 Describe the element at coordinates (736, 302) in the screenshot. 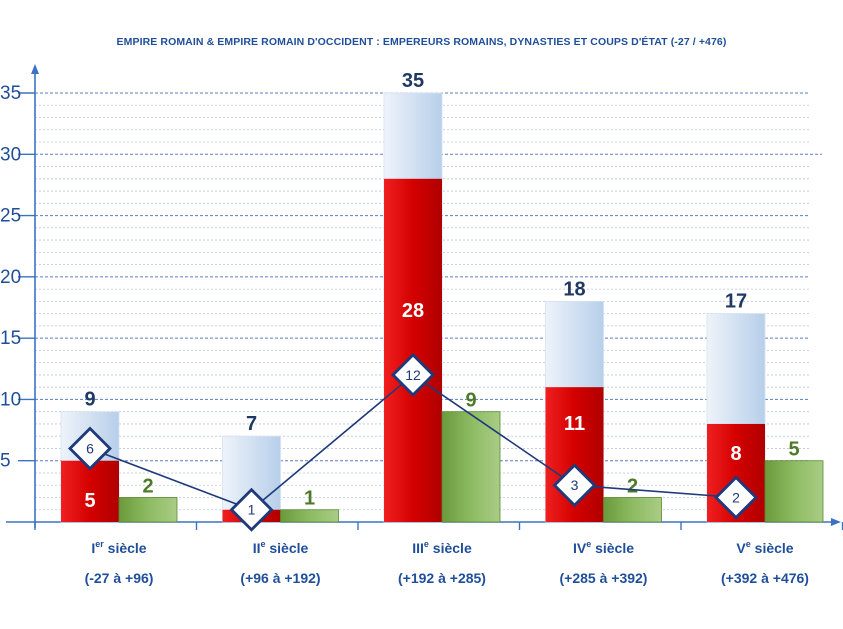

I see `total-value-label: 17` at that location.